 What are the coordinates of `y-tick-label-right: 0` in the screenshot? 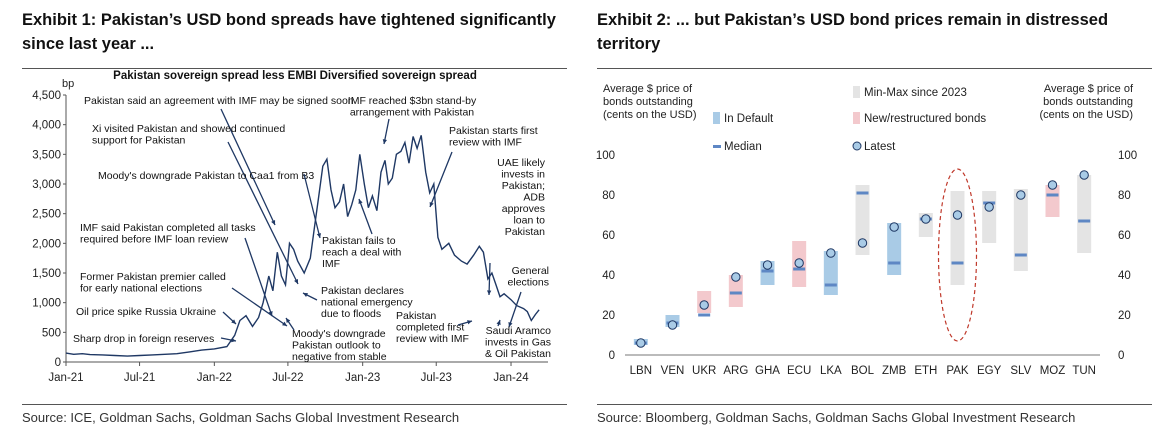 It's located at (1121, 356).